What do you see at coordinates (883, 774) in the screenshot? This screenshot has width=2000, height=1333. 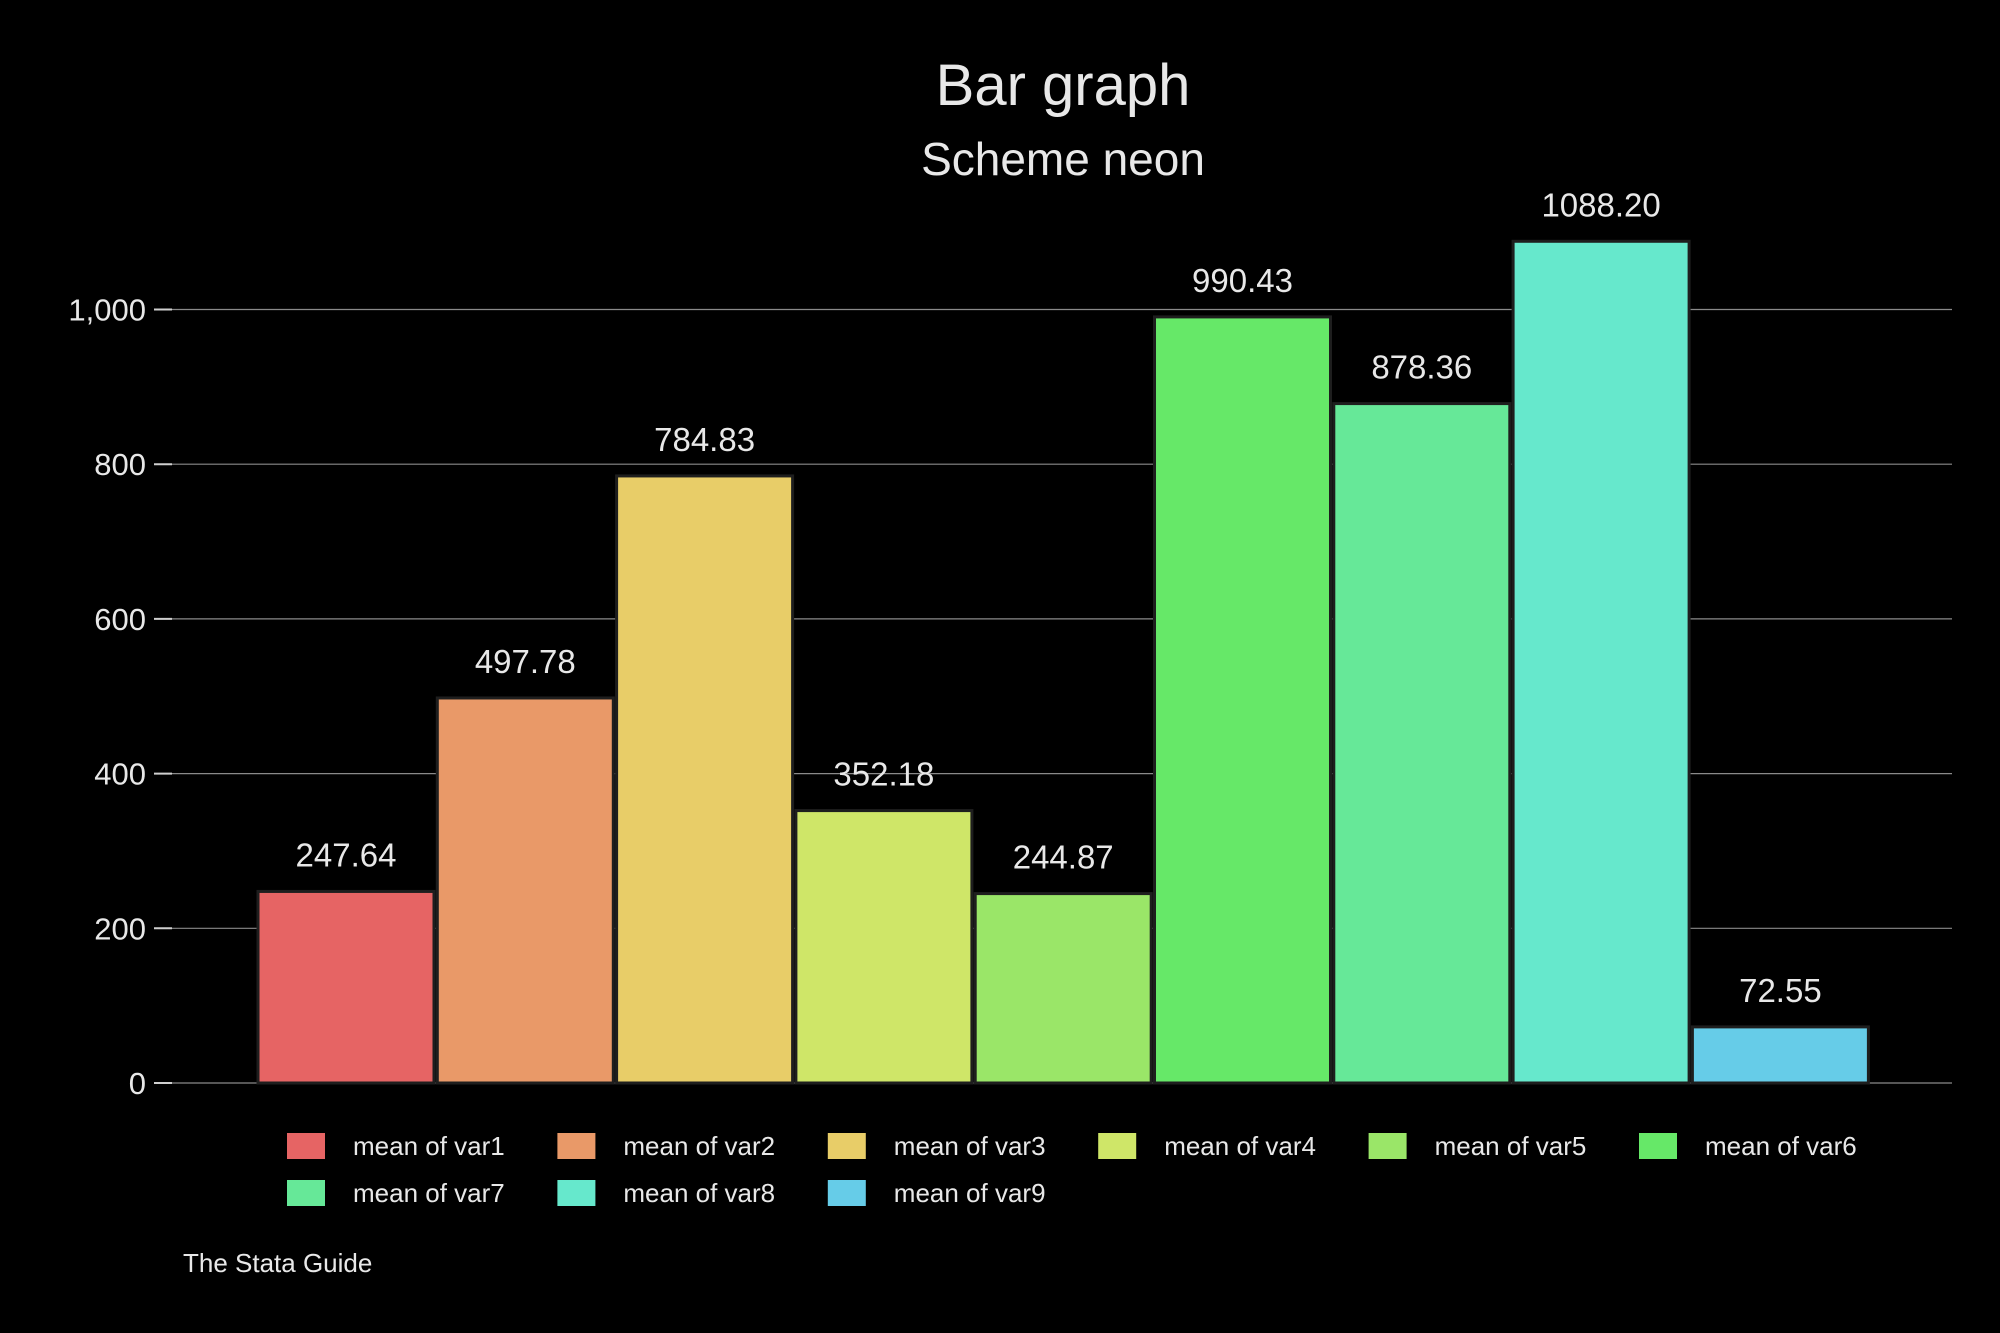 I see `bar-value-label: 352.18` at bounding box center [883, 774].